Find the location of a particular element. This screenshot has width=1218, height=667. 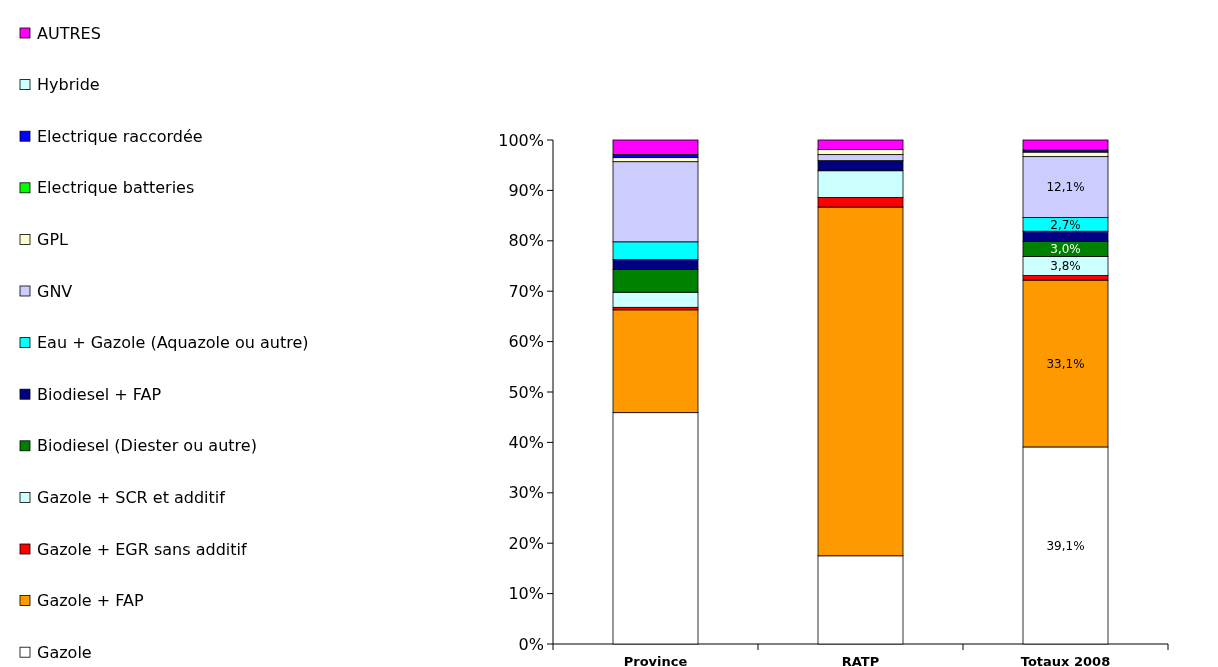

y-tick-label: 40% is located at coordinates (526, 442).